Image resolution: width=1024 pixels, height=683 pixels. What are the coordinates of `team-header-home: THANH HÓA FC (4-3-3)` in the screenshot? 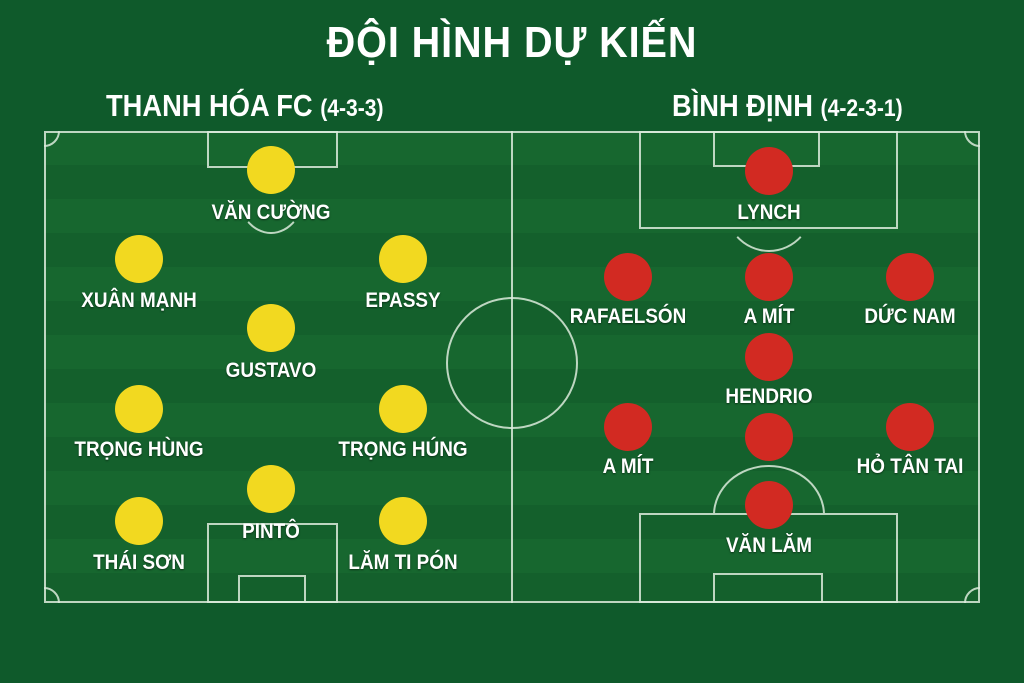 It's located at (245, 106).